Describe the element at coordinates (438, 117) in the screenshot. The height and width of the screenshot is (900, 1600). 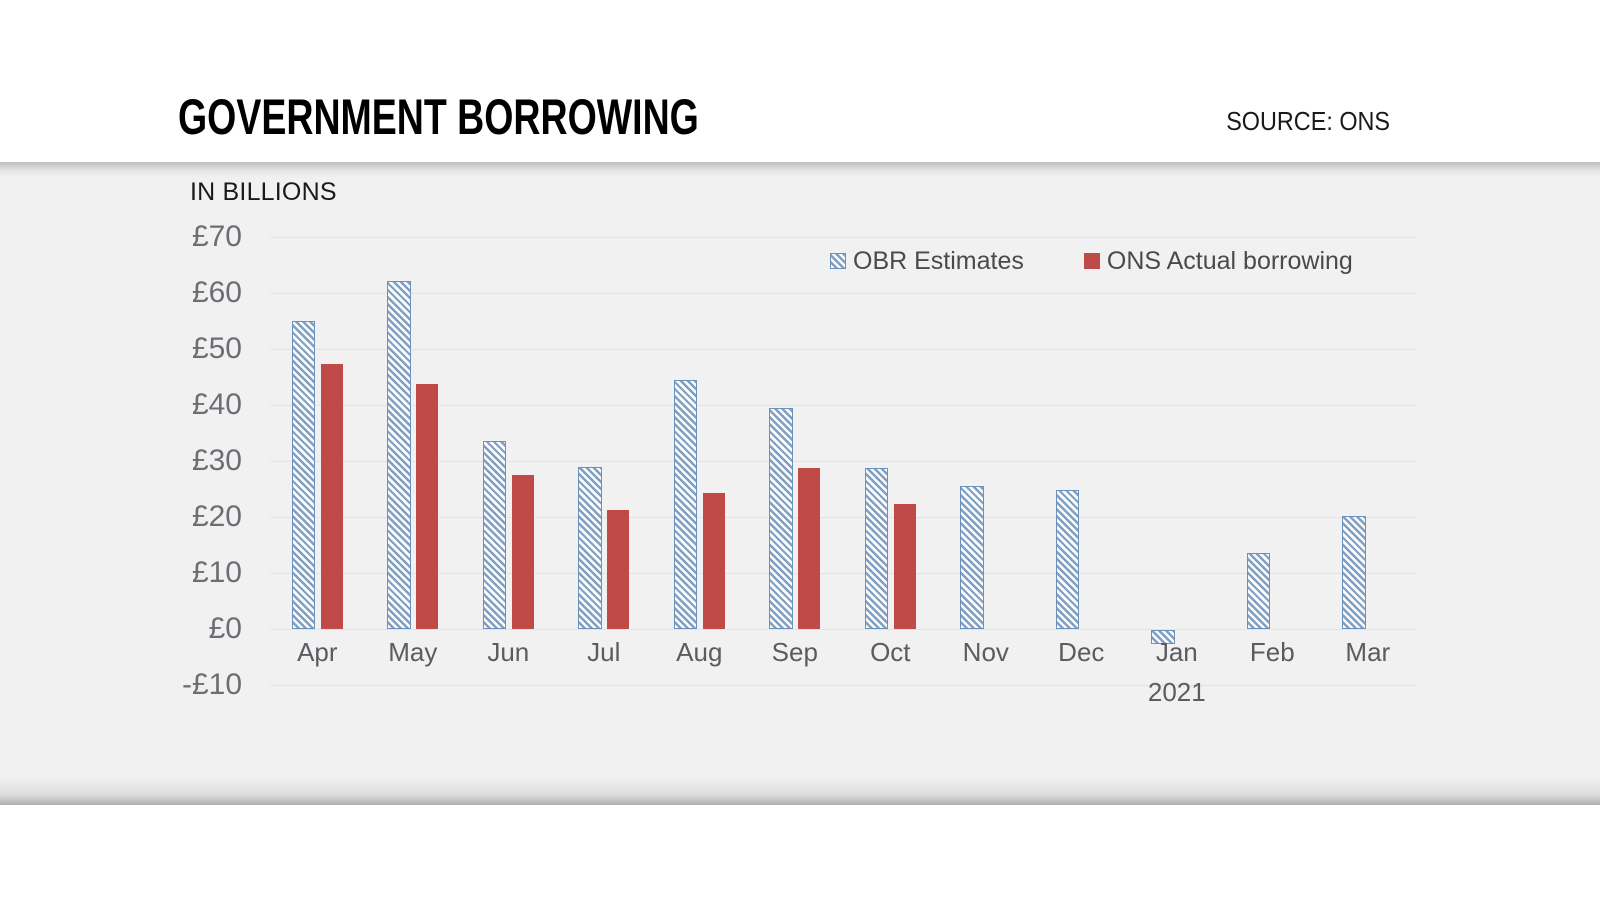
I see `page-title: GOVERNMENT BORROWING` at that location.